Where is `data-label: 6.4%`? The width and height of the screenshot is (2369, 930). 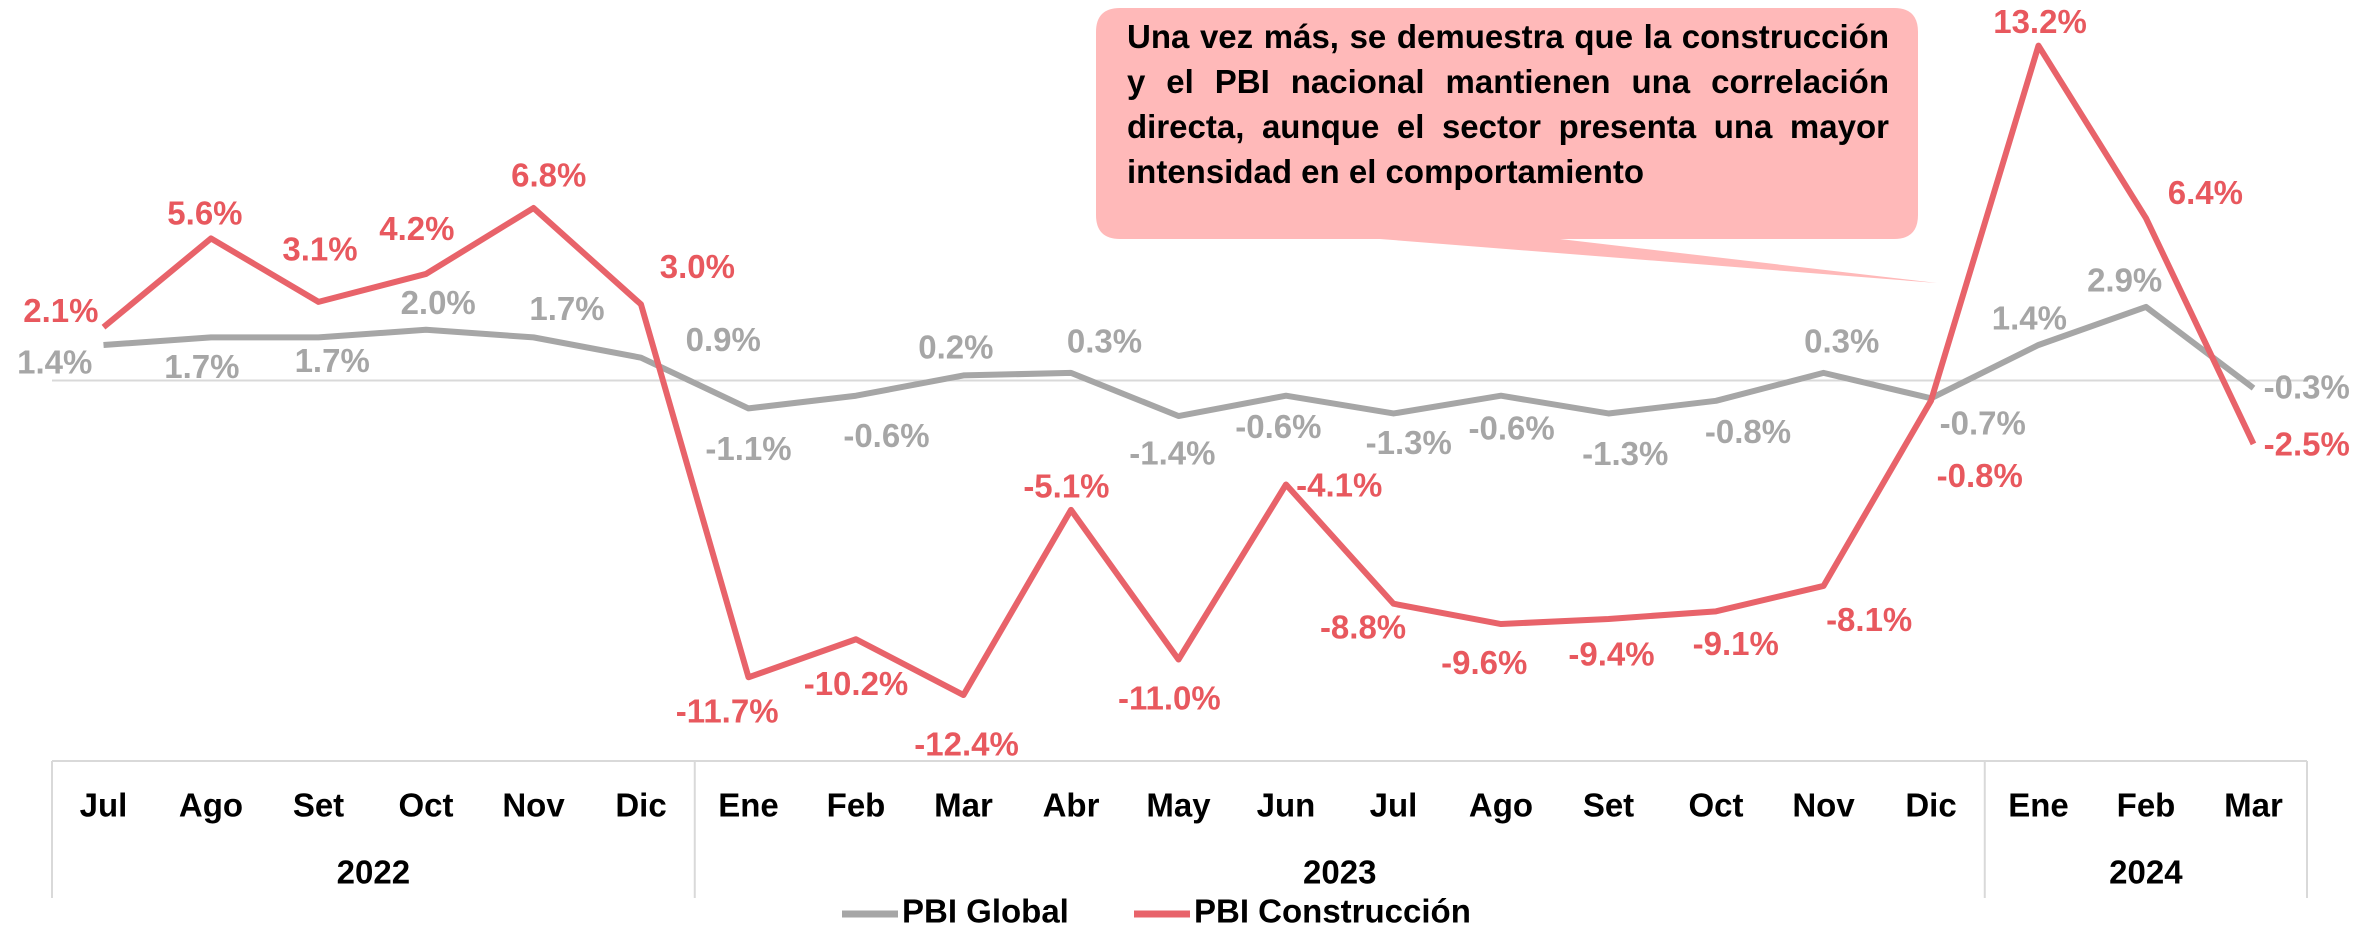 data-label: 6.4% is located at coordinates (2205, 192).